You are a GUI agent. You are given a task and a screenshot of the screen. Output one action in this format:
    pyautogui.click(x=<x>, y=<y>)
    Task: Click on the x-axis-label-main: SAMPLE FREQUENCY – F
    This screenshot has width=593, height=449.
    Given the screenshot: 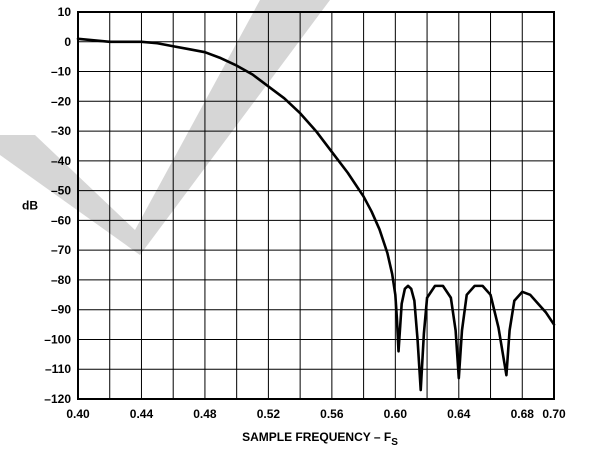 What is the action you would take?
    pyautogui.click(x=316, y=437)
    